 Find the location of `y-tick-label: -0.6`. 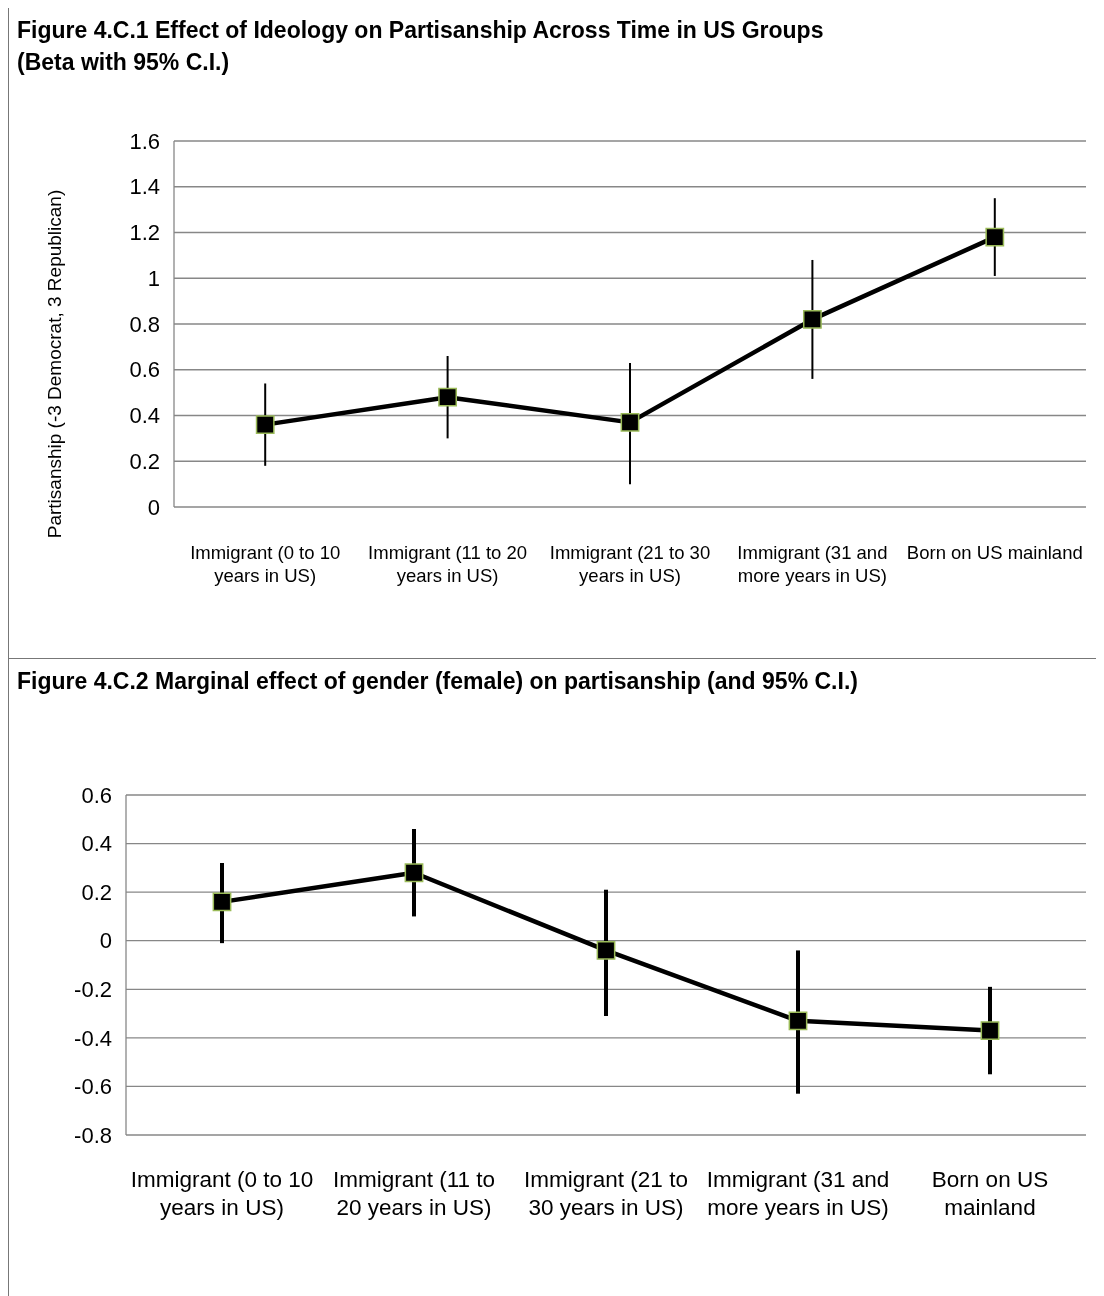

y-tick-label: -0.6 is located at coordinates (93, 1087).